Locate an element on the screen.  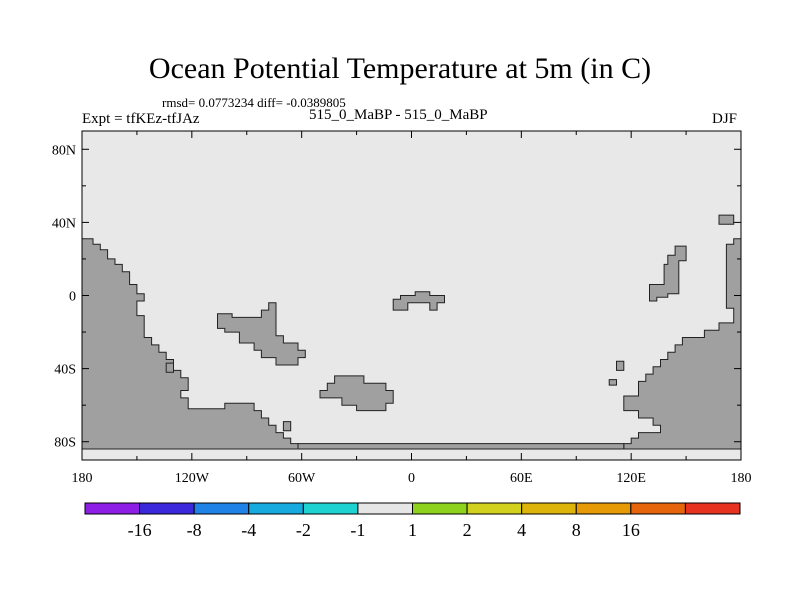
equatorial-island is located at coordinates (418, 301).